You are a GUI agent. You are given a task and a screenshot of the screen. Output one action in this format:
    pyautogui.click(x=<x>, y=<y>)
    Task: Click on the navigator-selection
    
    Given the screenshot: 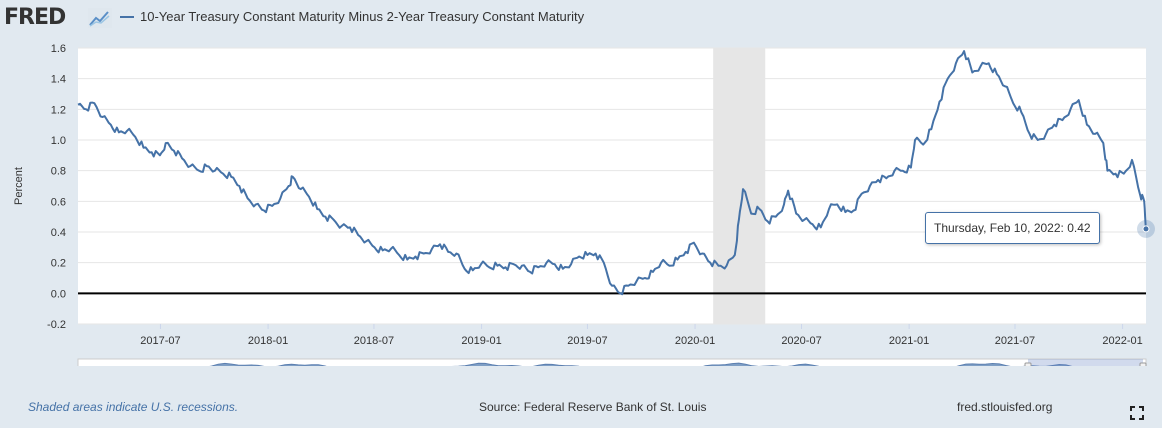 What is the action you would take?
    pyautogui.click(x=1085, y=370)
    